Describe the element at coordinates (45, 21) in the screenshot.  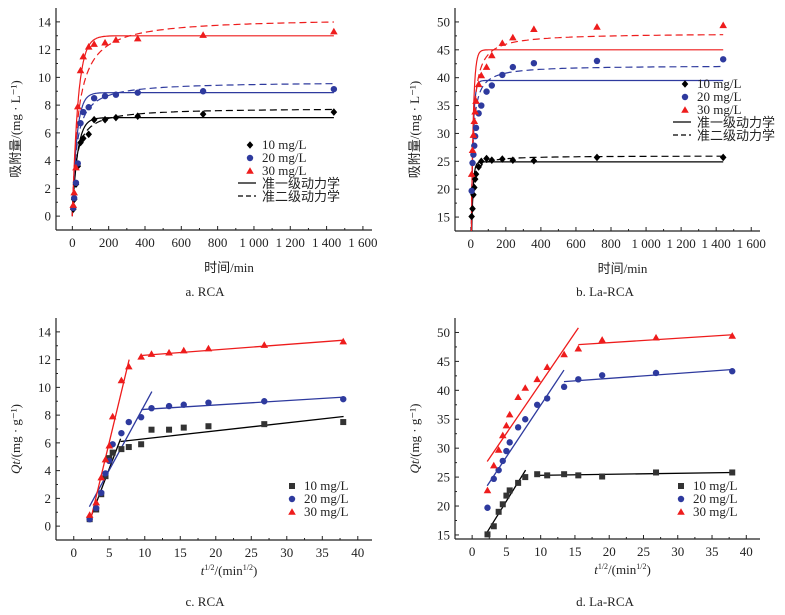
I see `y-tick-label: 14` at that location.